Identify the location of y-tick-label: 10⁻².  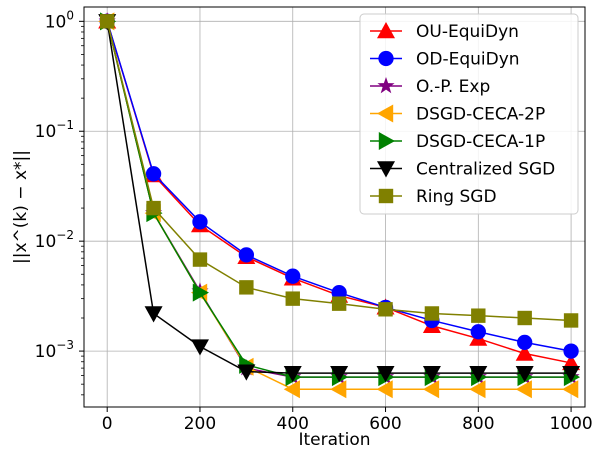
(54, 240).